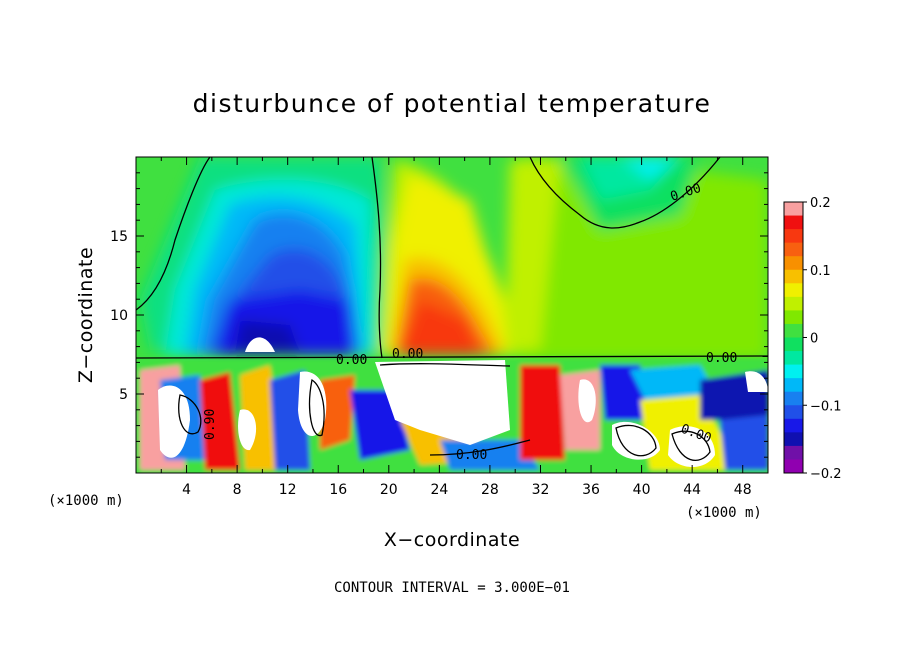 This screenshot has height=654, width=904. I want to click on x-tick-label: 16, so click(338, 490).